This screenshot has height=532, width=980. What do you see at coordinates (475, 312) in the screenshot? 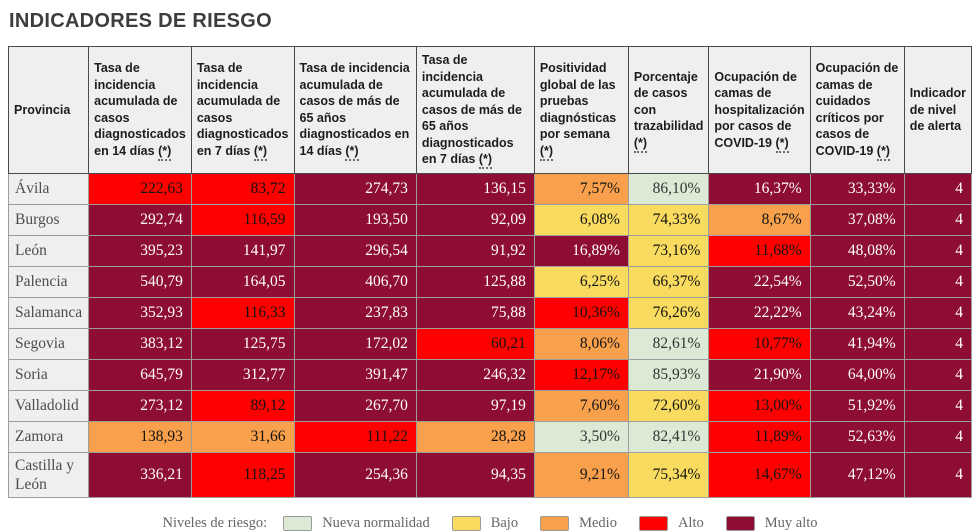
I see `indicator-cell: 75,88` at bounding box center [475, 312].